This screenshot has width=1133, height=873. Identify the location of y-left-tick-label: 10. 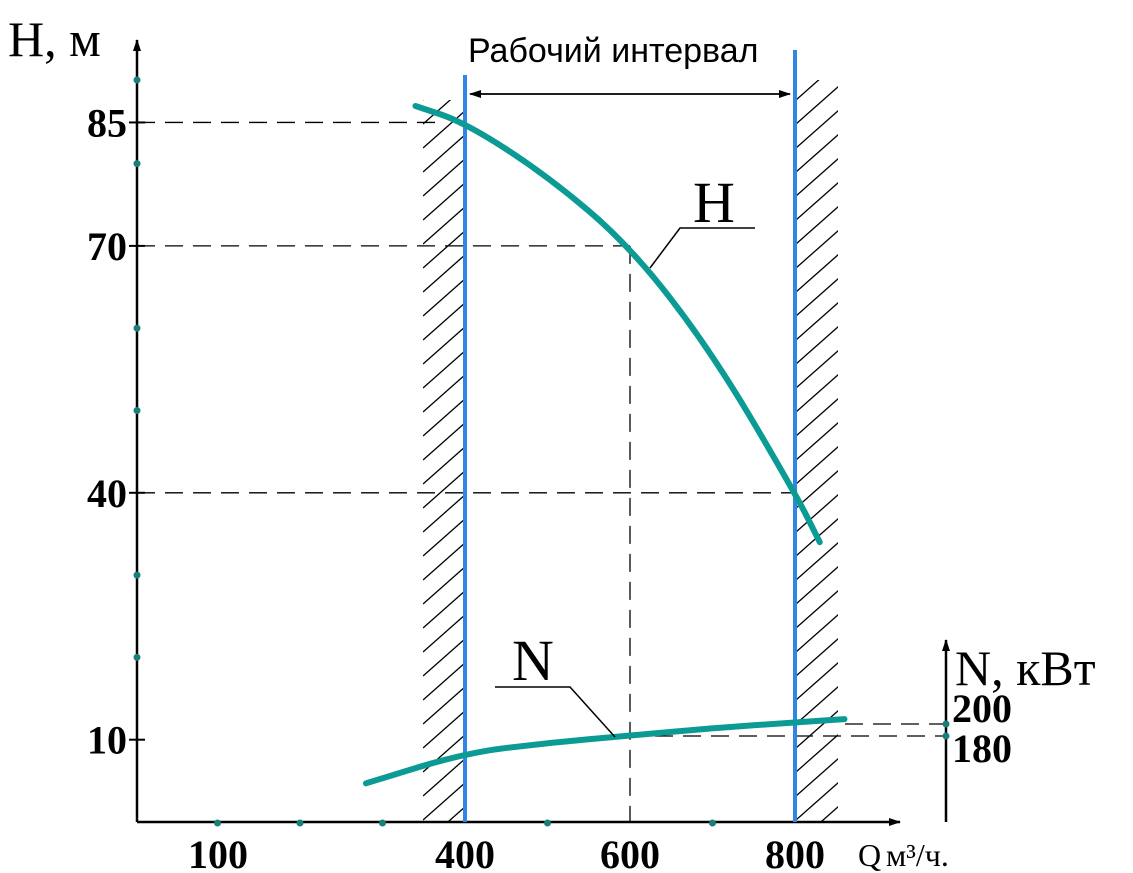
(107, 740).